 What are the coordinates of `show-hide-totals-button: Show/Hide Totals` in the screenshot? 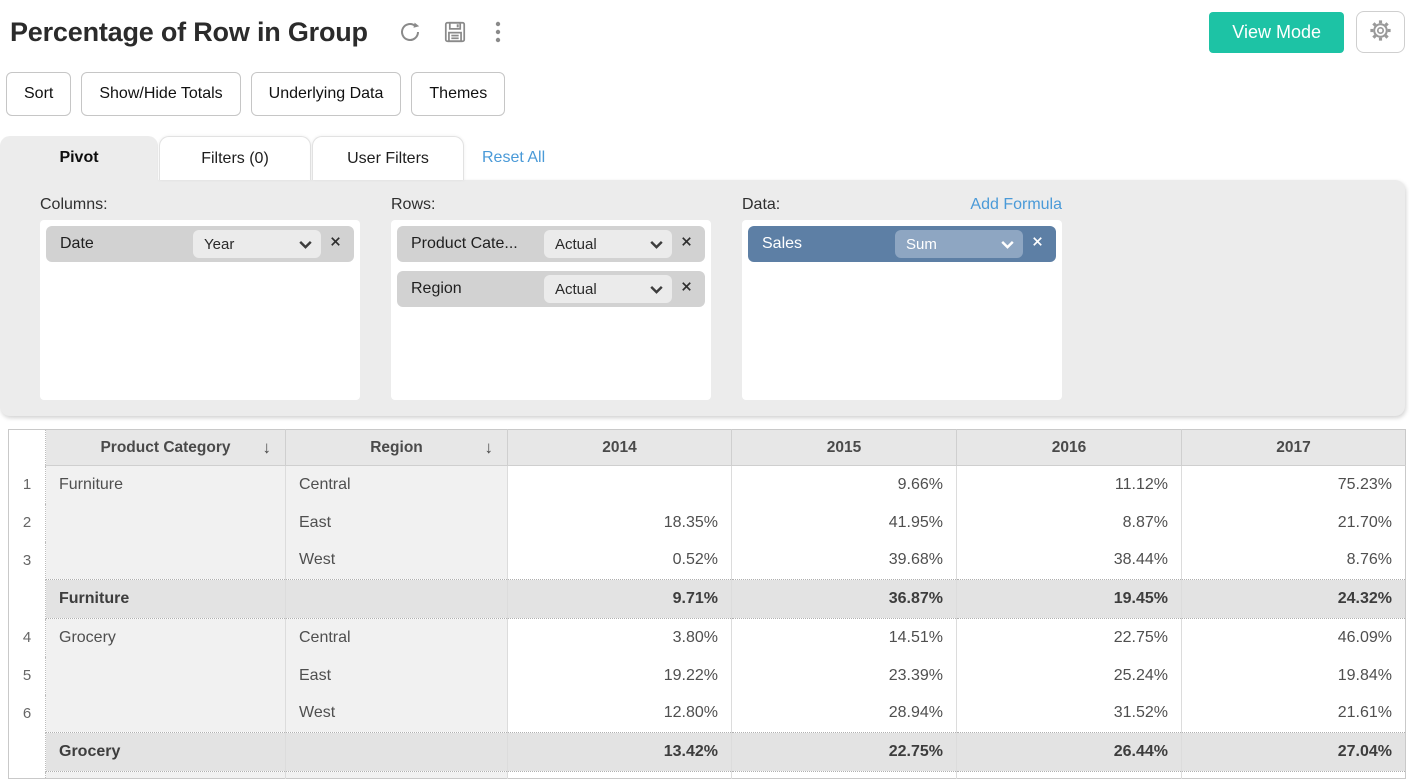 It's located at (161, 94).